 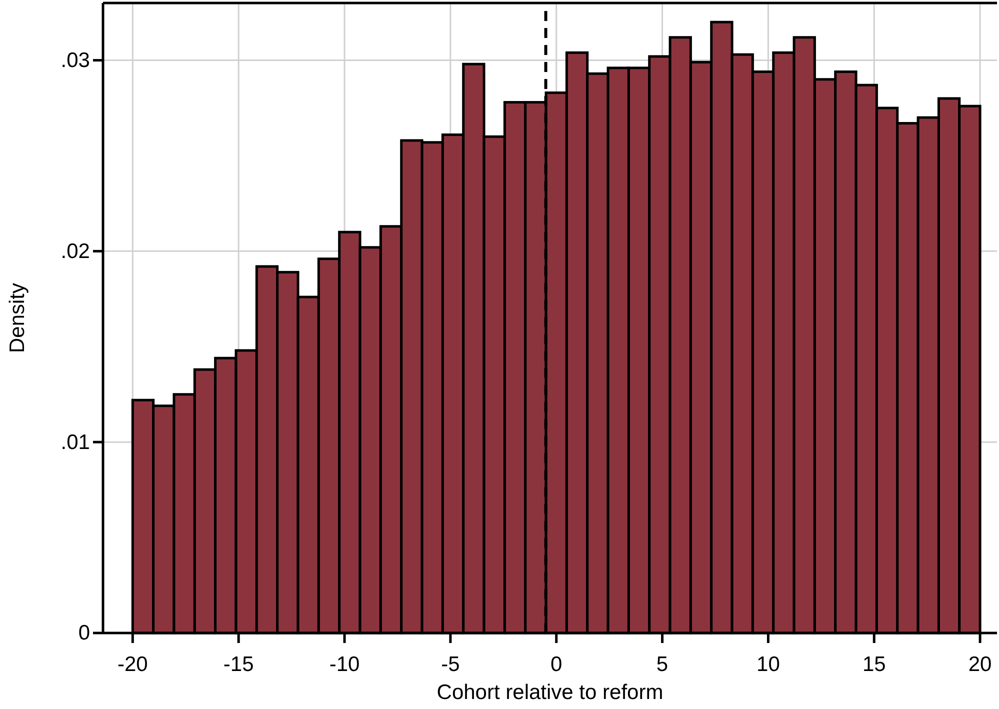 I want to click on y-tick-label: 0, so click(x=84, y=633).